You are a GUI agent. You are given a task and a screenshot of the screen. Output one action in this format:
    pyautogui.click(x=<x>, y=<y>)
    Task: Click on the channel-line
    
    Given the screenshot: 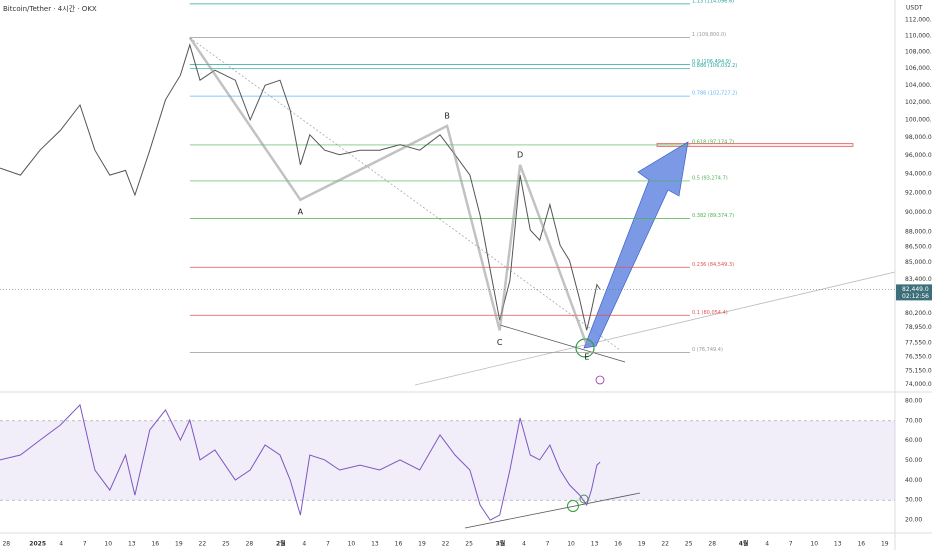 What is the action you would take?
    pyautogui.click(x=562, y=343)
    